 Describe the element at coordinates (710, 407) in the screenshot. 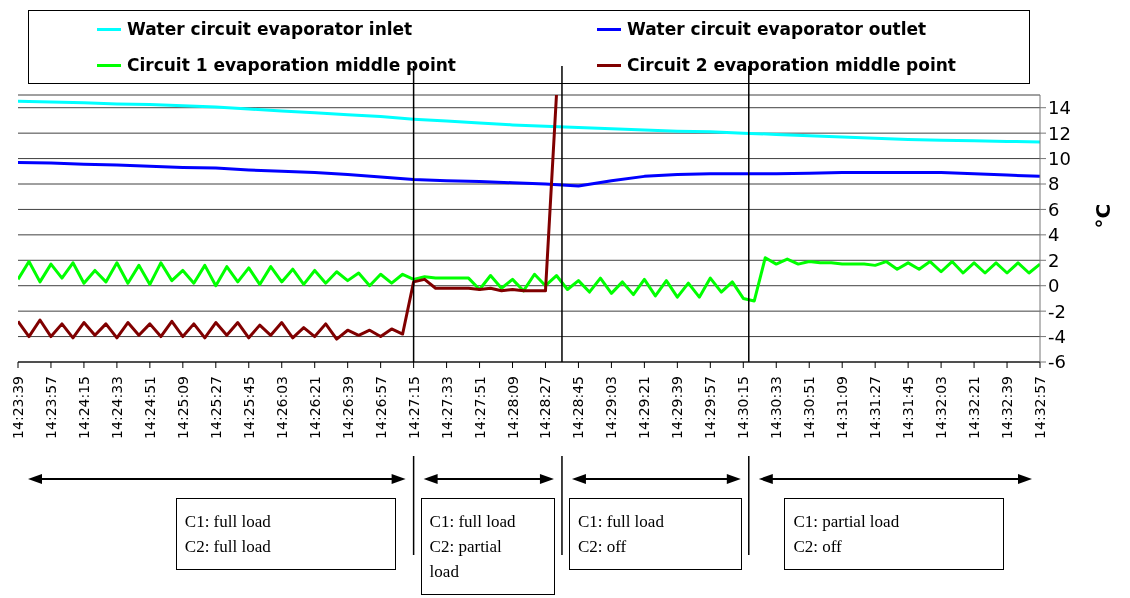

I see `x-tick-label: 14:29:57` at that location.